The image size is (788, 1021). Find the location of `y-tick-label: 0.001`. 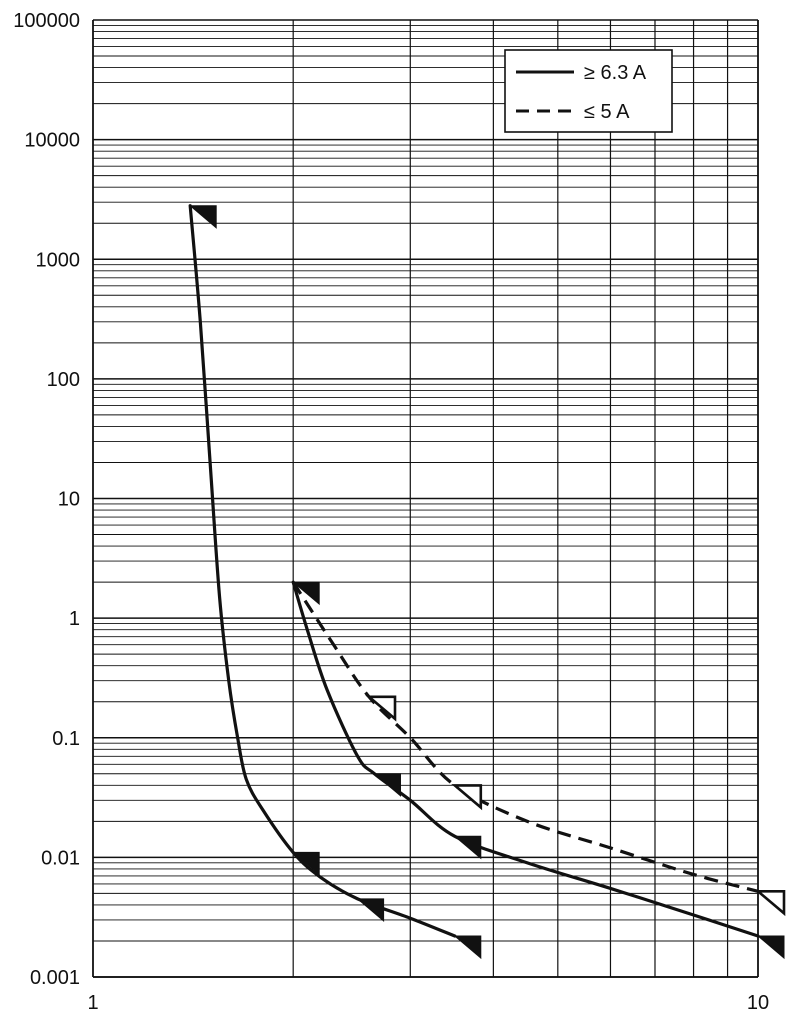

y-tick-label: 0.001 is located at coordinates (55, 978).